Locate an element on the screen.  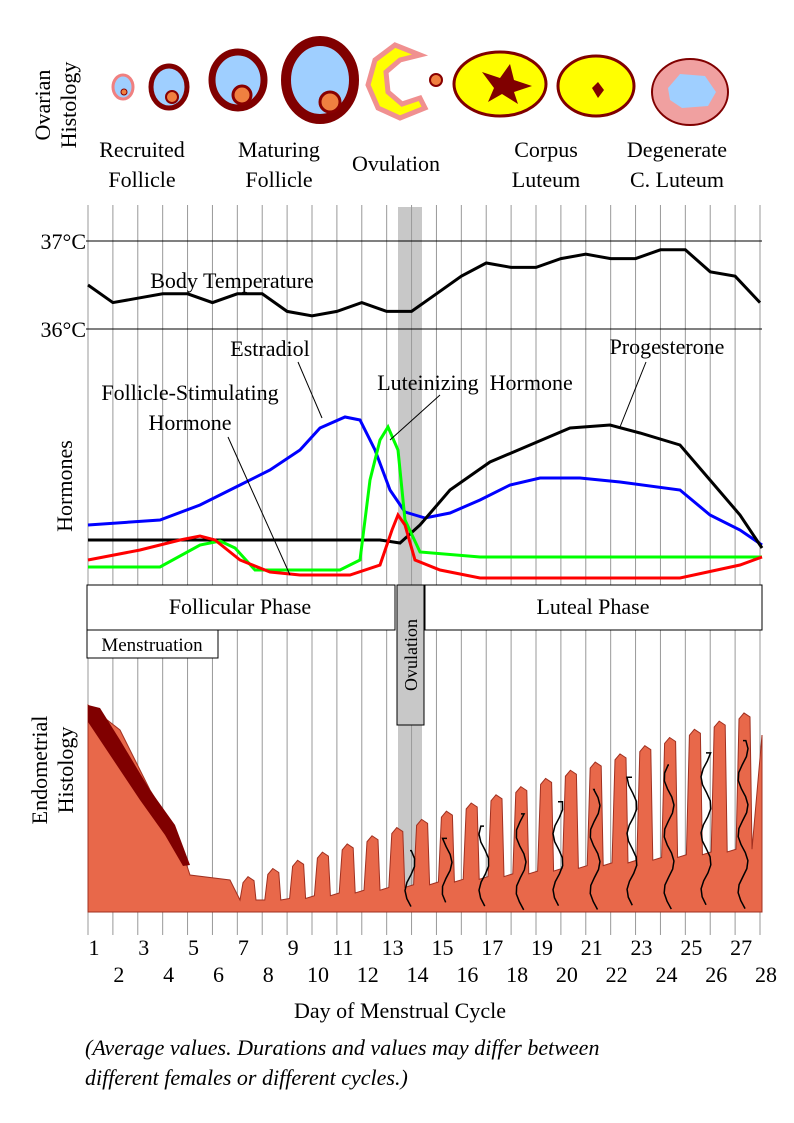
day-label: 11 is located at coordinates (342, 947).